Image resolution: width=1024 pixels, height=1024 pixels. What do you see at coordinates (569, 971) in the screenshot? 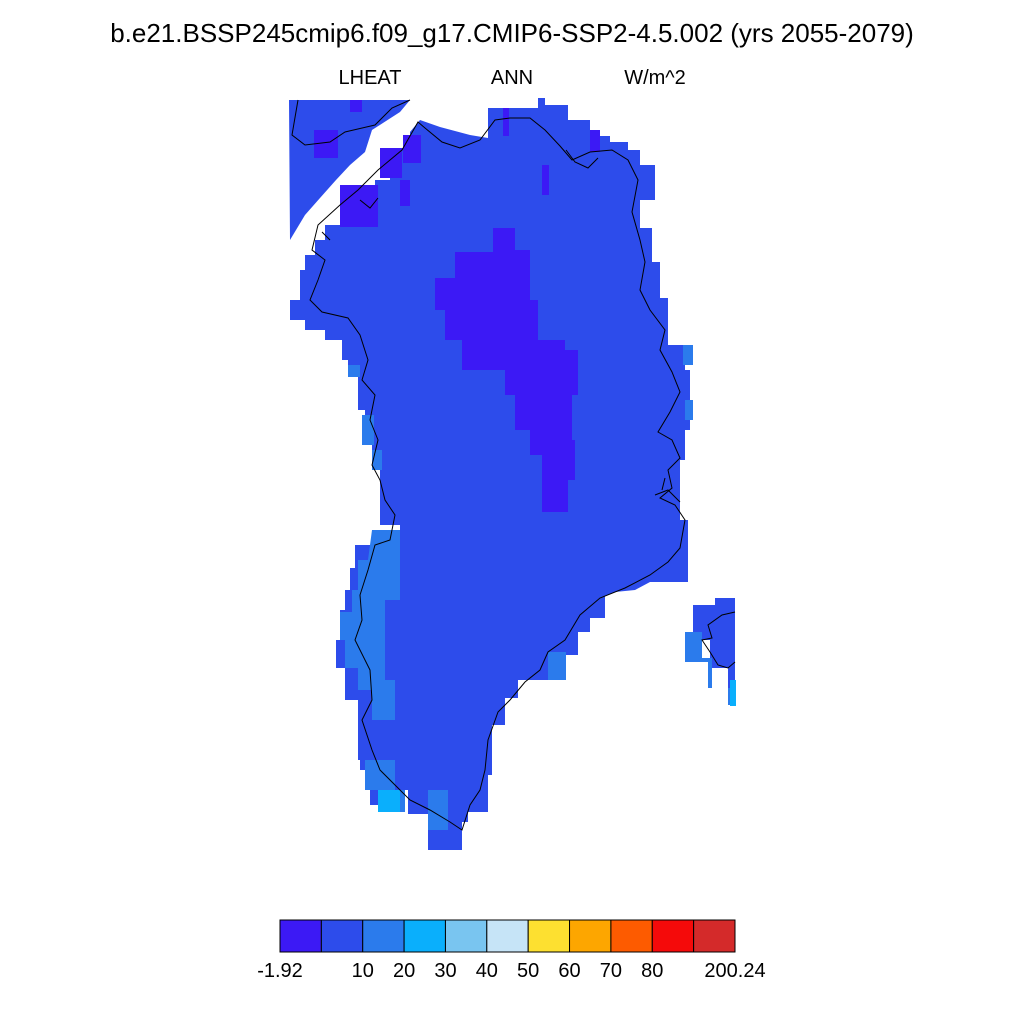
I see `colorbar-tick-label: 60` at bounding box center [569, 971].